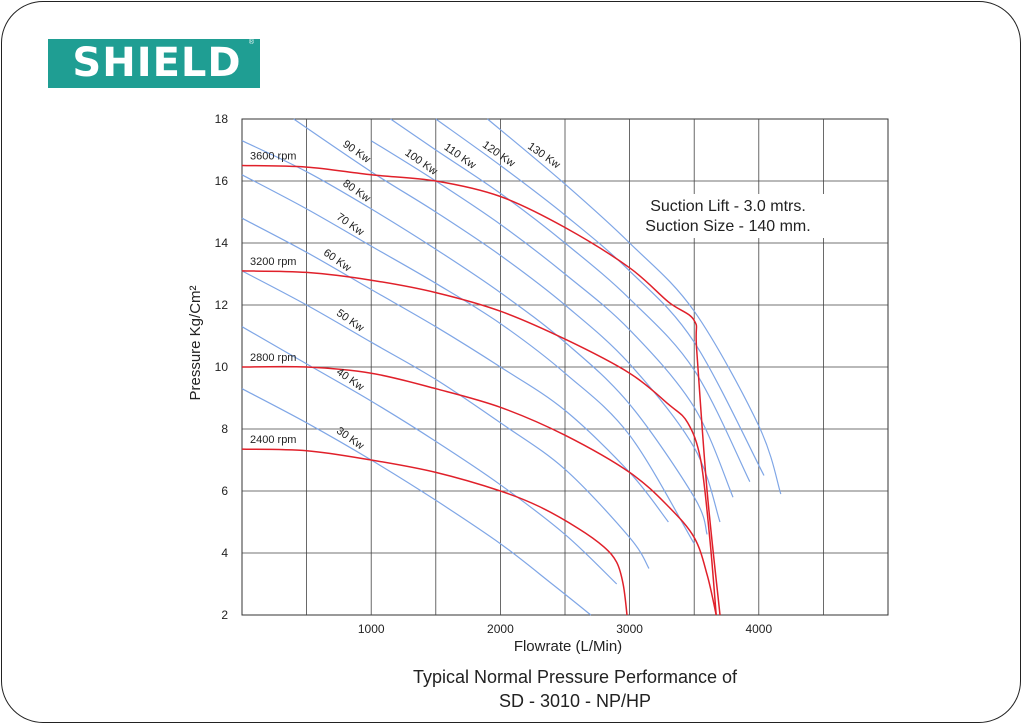 The image size is (1024, 726). What do you see at coordinates (273, 157) in the screenshot?
I see `rpm-curve-label: 3600 rpm` at bounding box center [273, 157].